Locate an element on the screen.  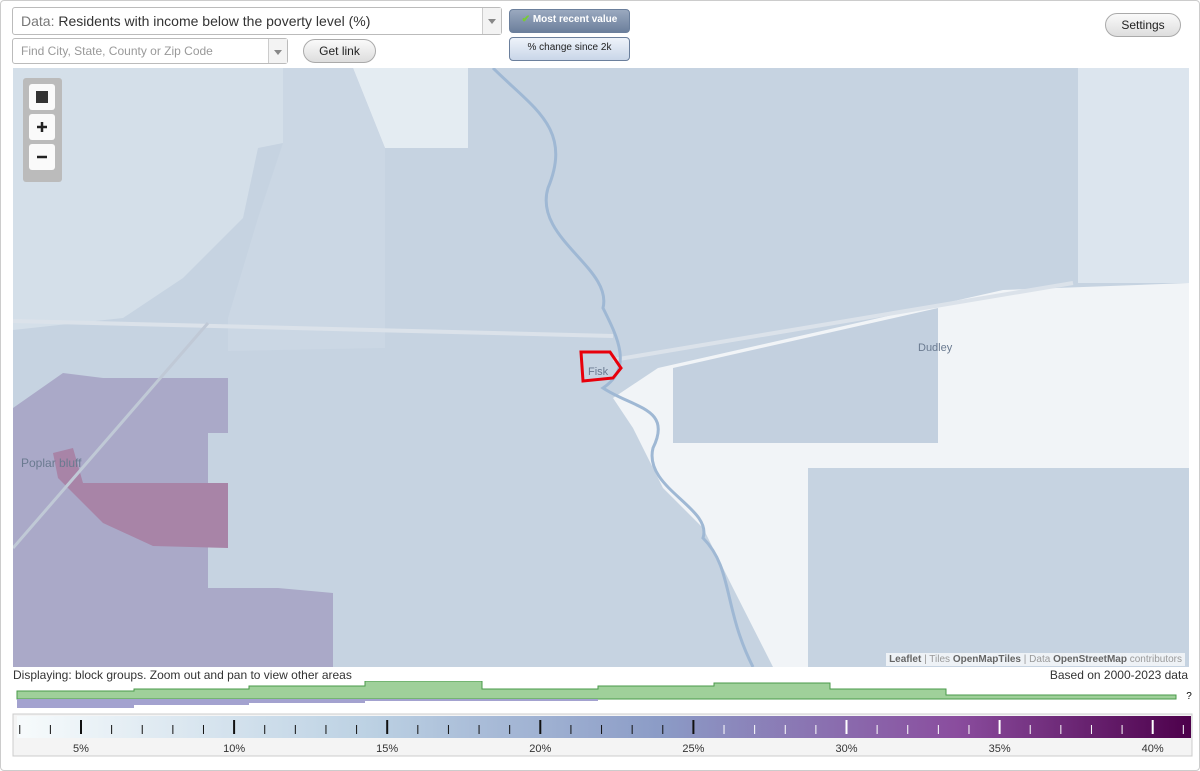
place-label: Dudley is located at coordinates (935, 348).